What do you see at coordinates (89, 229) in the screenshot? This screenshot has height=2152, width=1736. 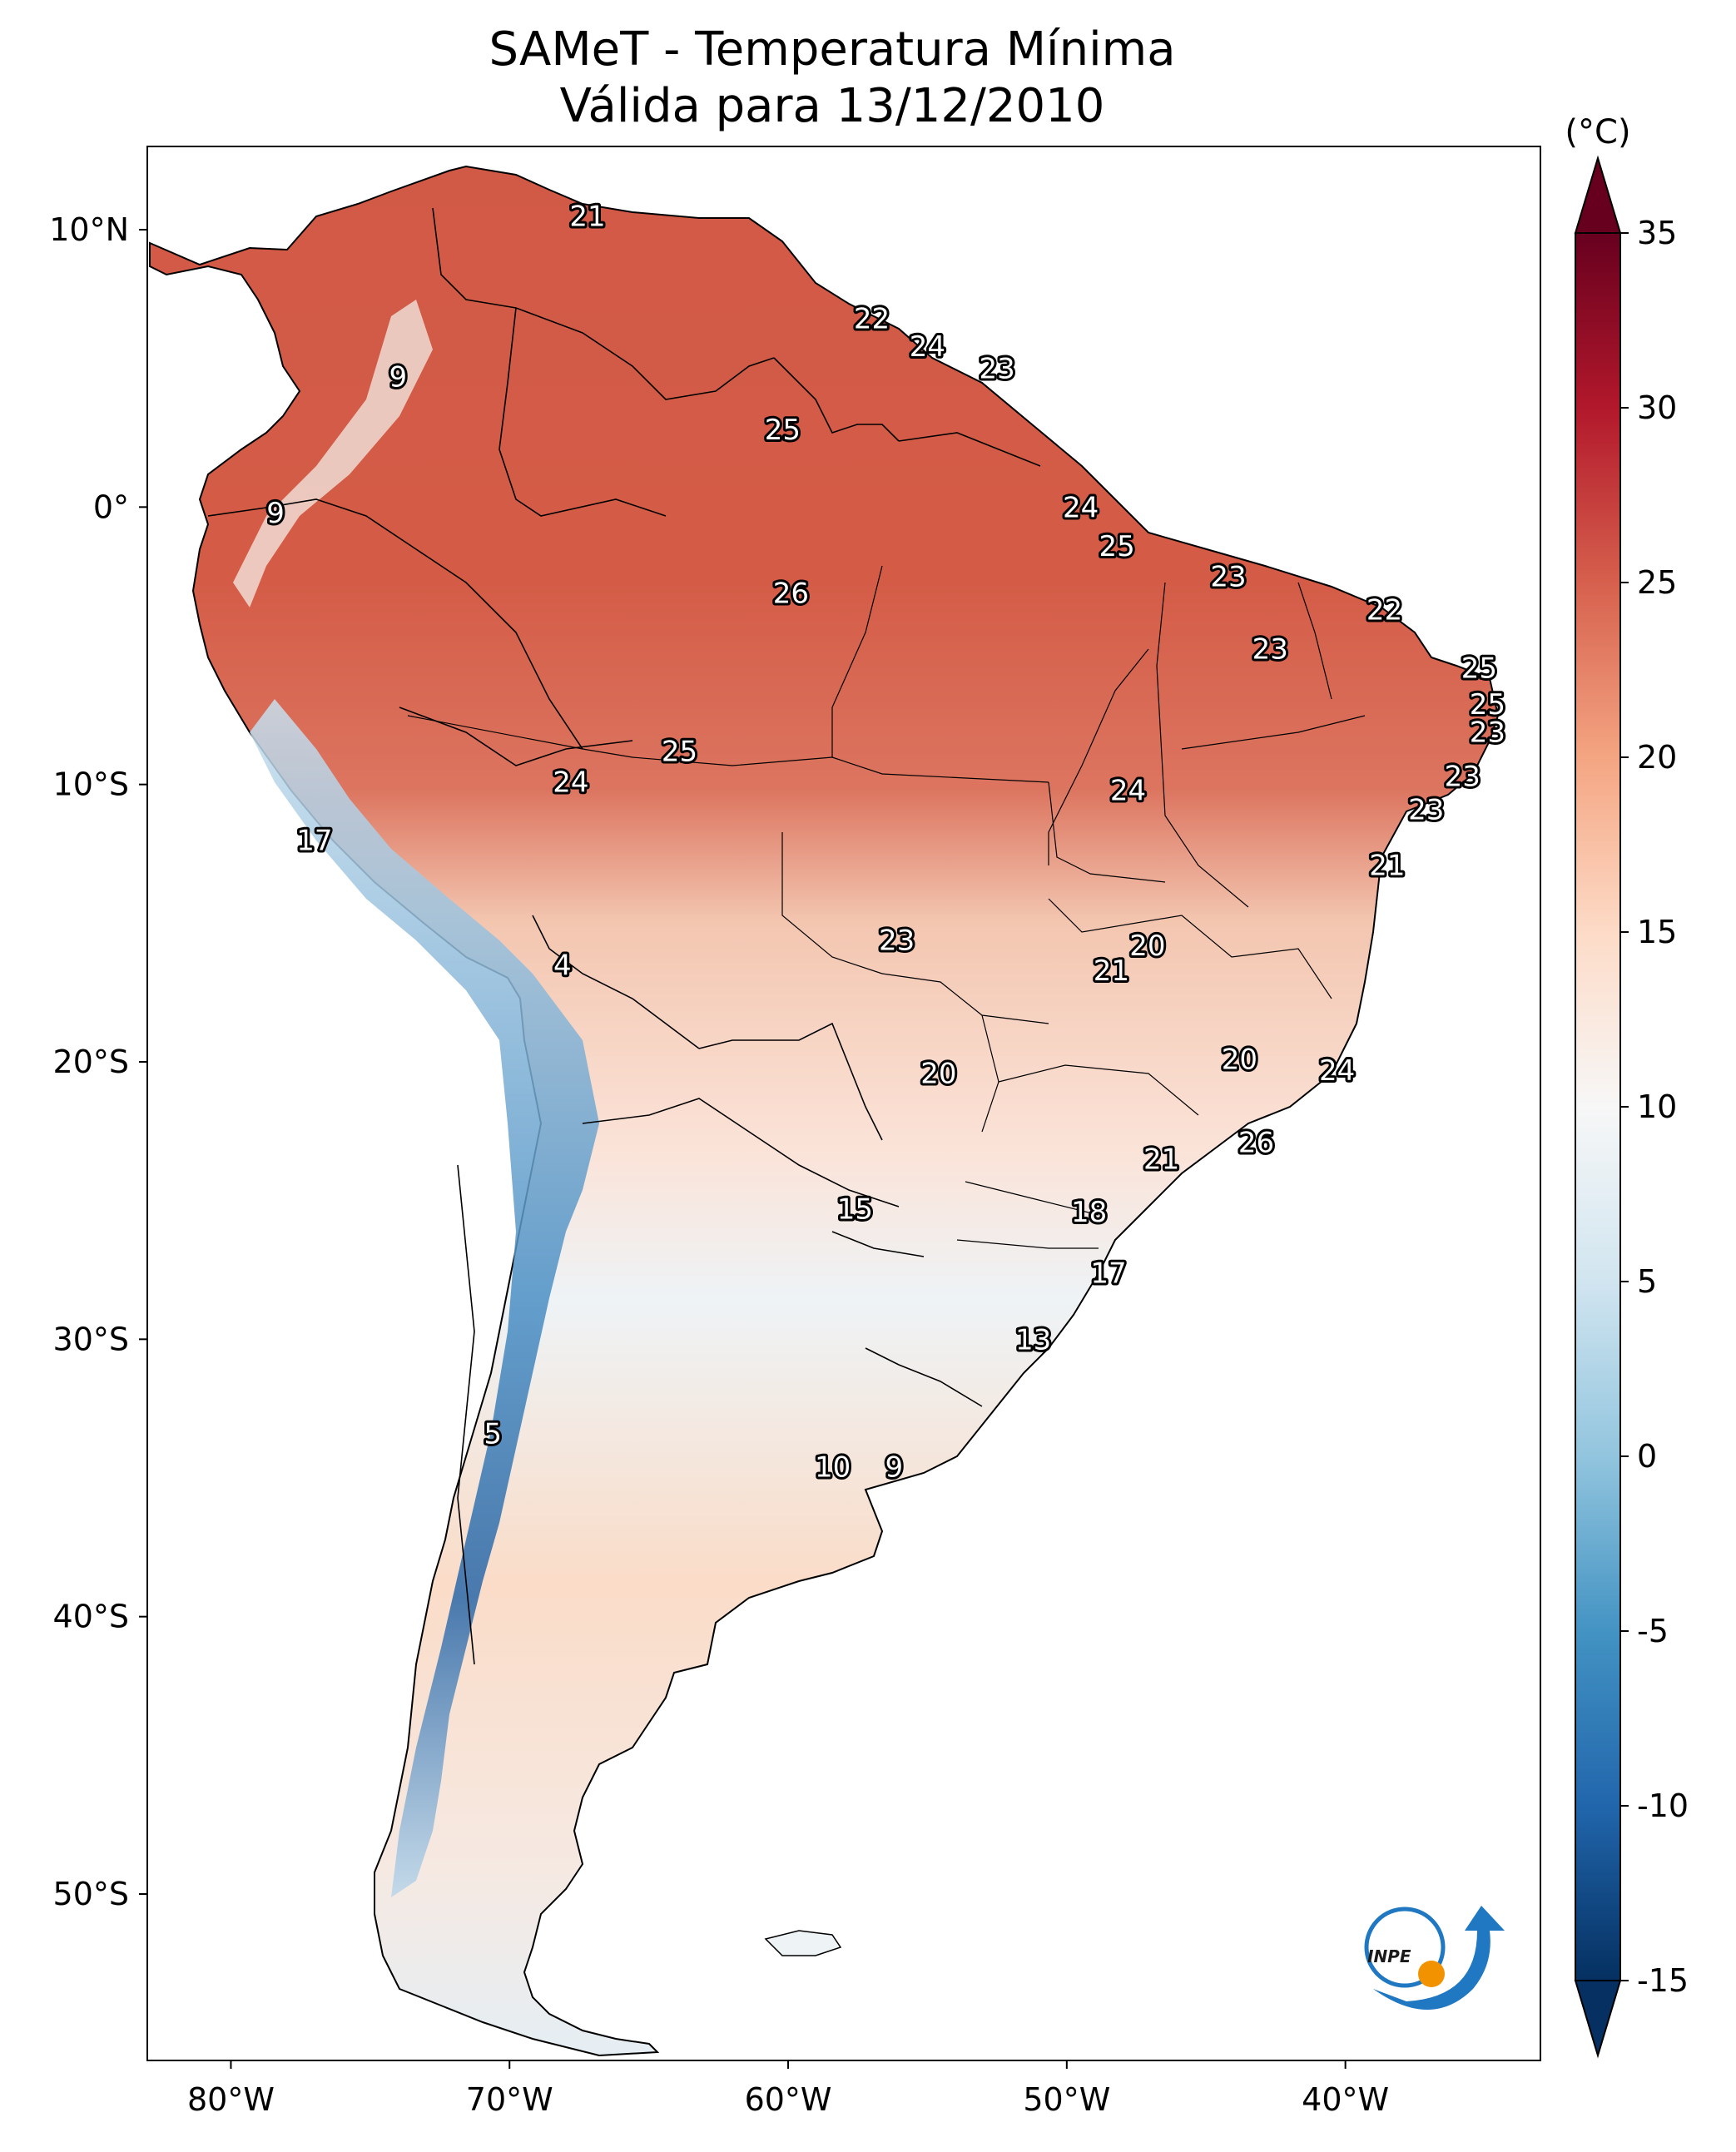 I see `lat-tick-label: 10°N` at bounding box center [89, 229].